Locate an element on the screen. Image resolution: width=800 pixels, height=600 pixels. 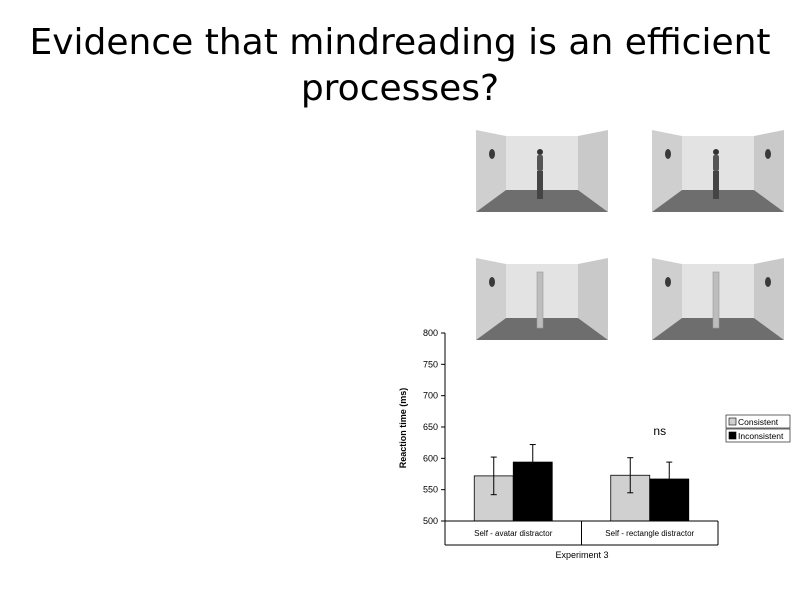
y-tick-label: 700 is located at coordinates (430, 396).